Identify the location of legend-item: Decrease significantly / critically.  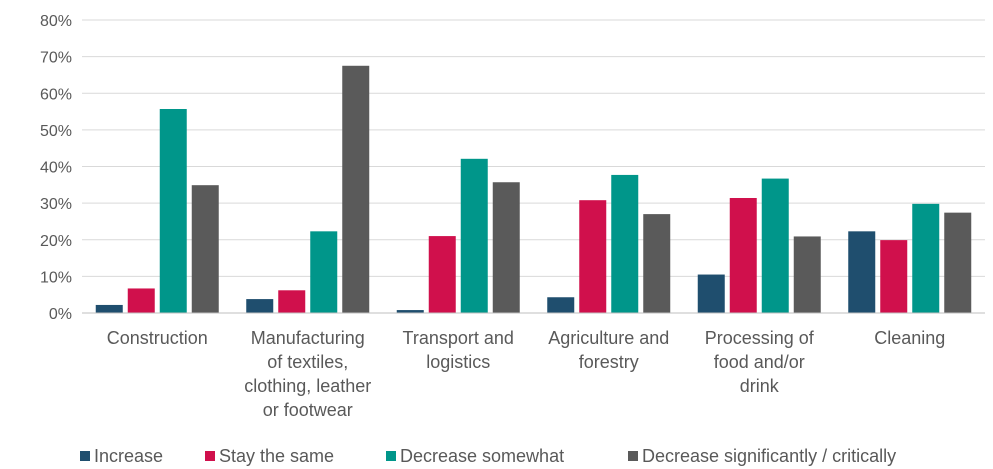
(762, 456).